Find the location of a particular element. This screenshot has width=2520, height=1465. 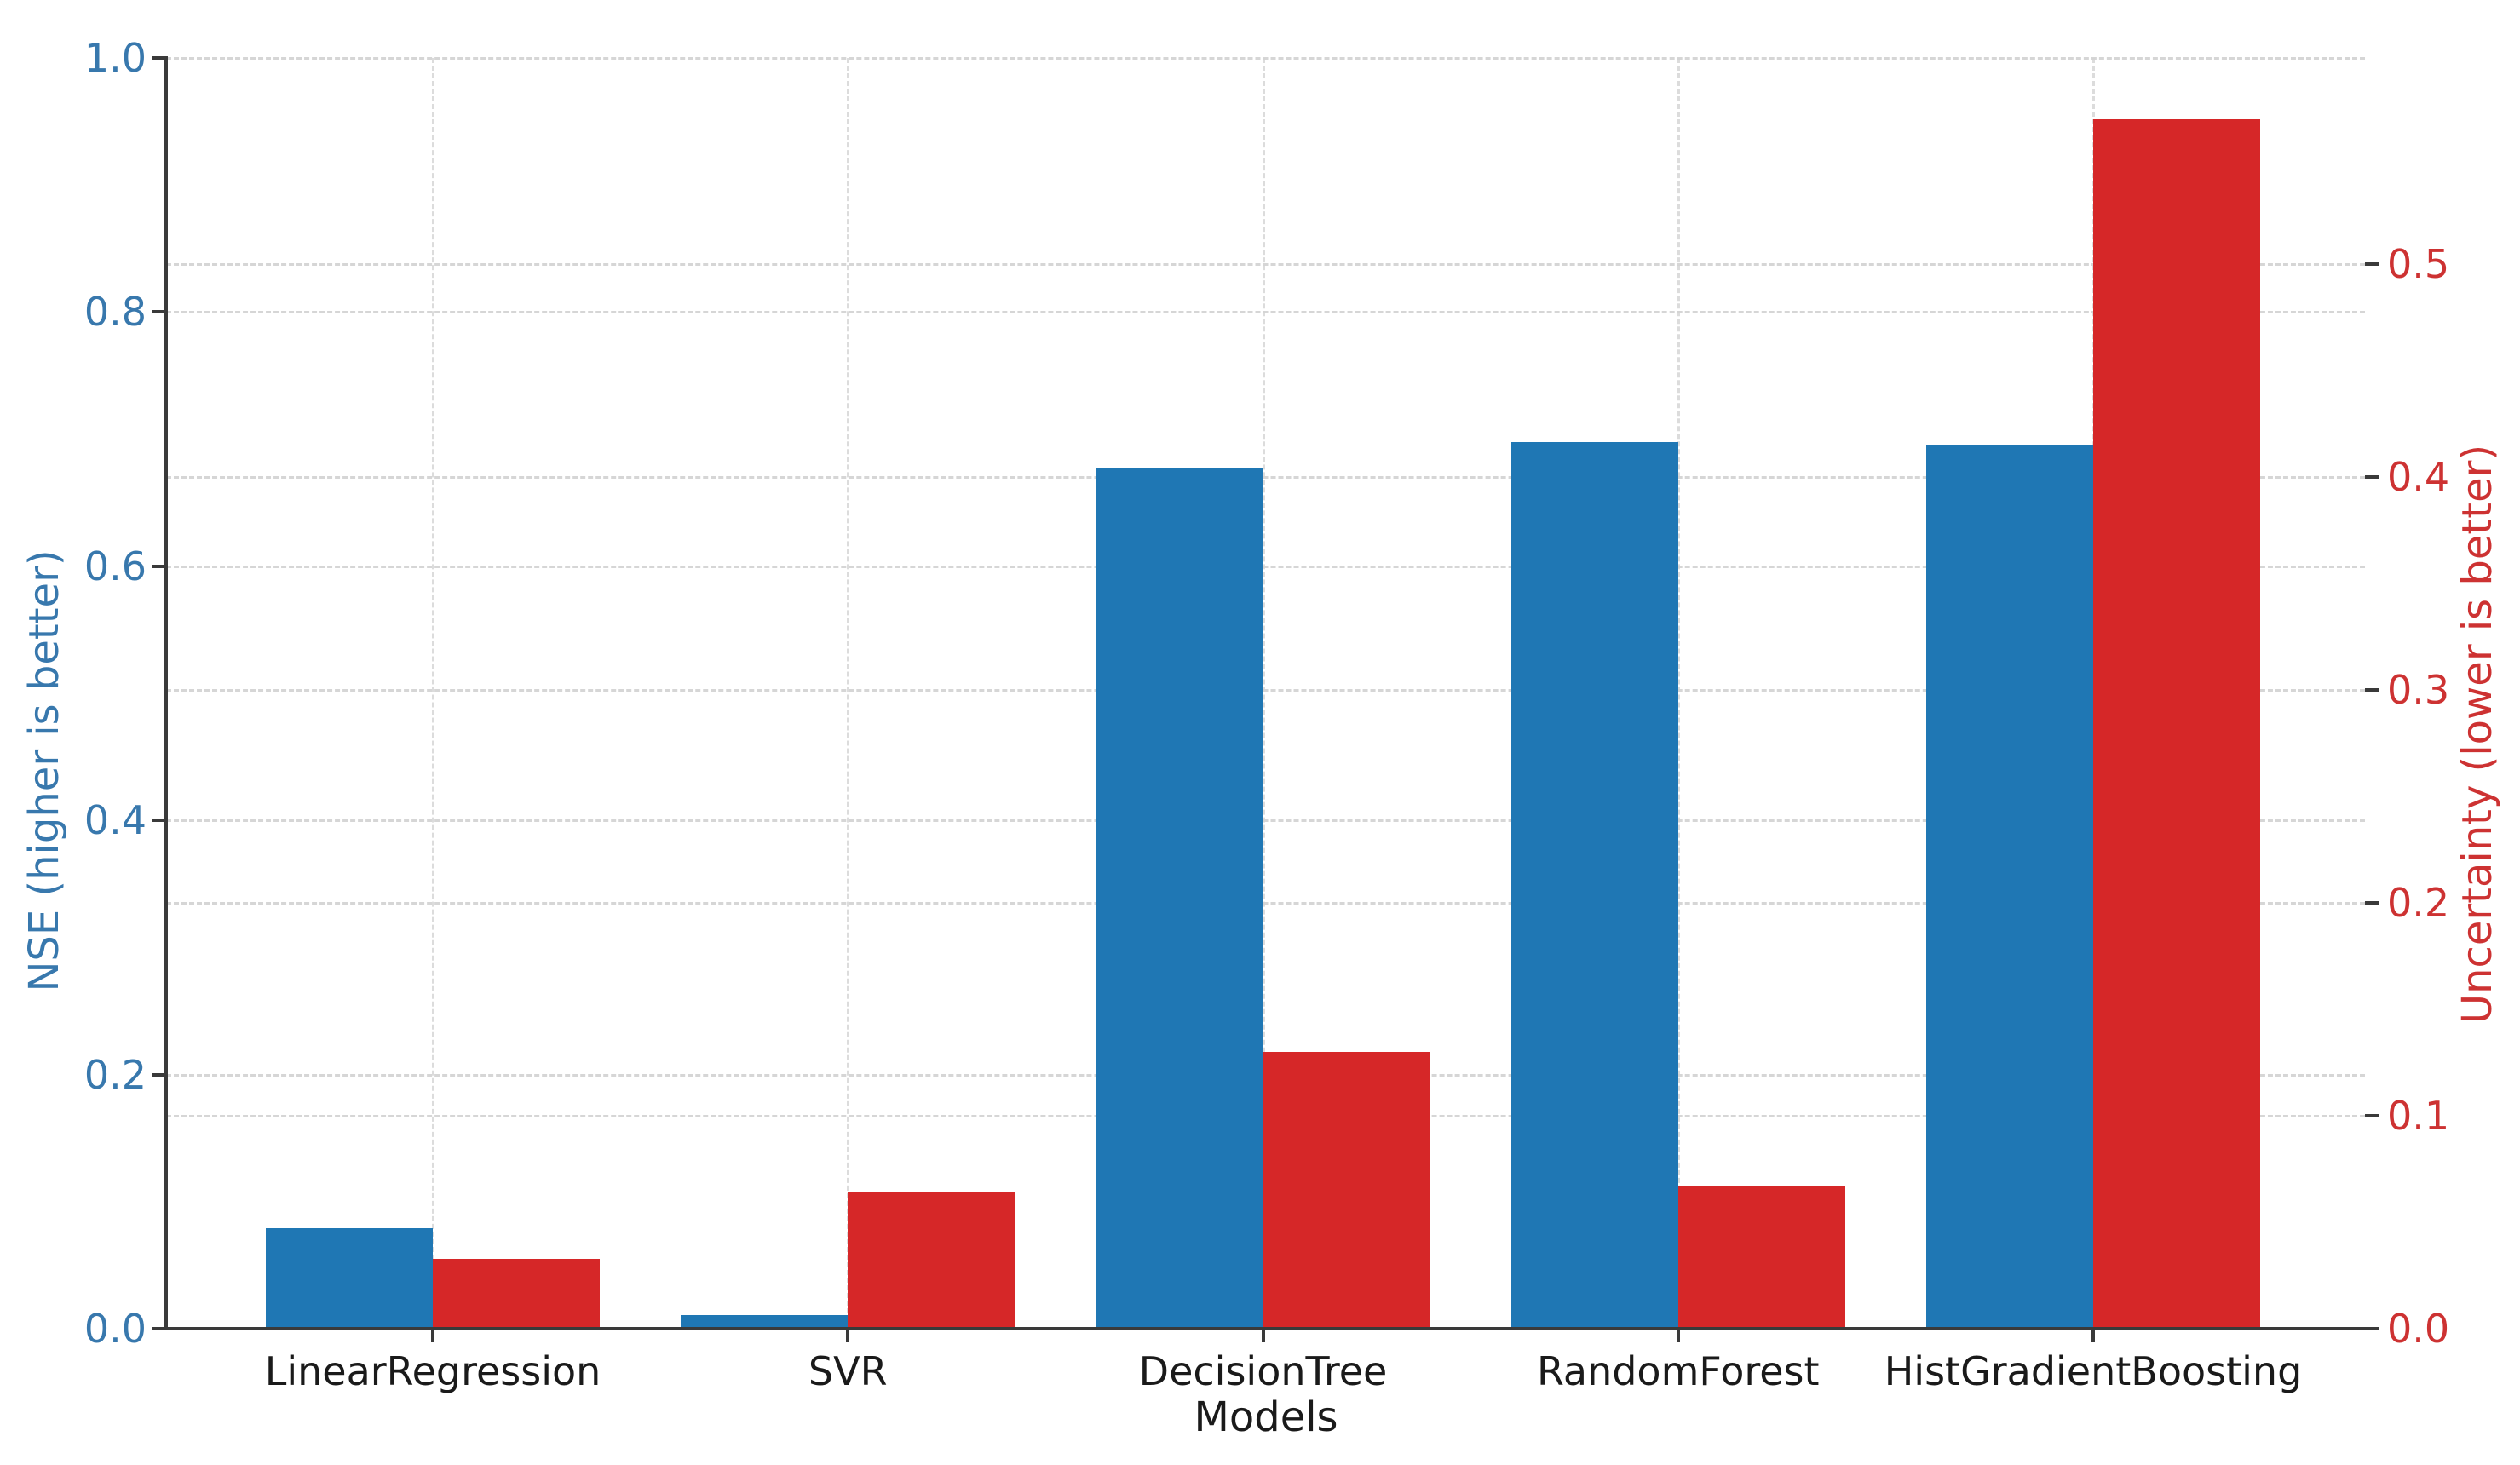

bar-uncertainty-DecisionTree is located at coordinates (1346, 1190).